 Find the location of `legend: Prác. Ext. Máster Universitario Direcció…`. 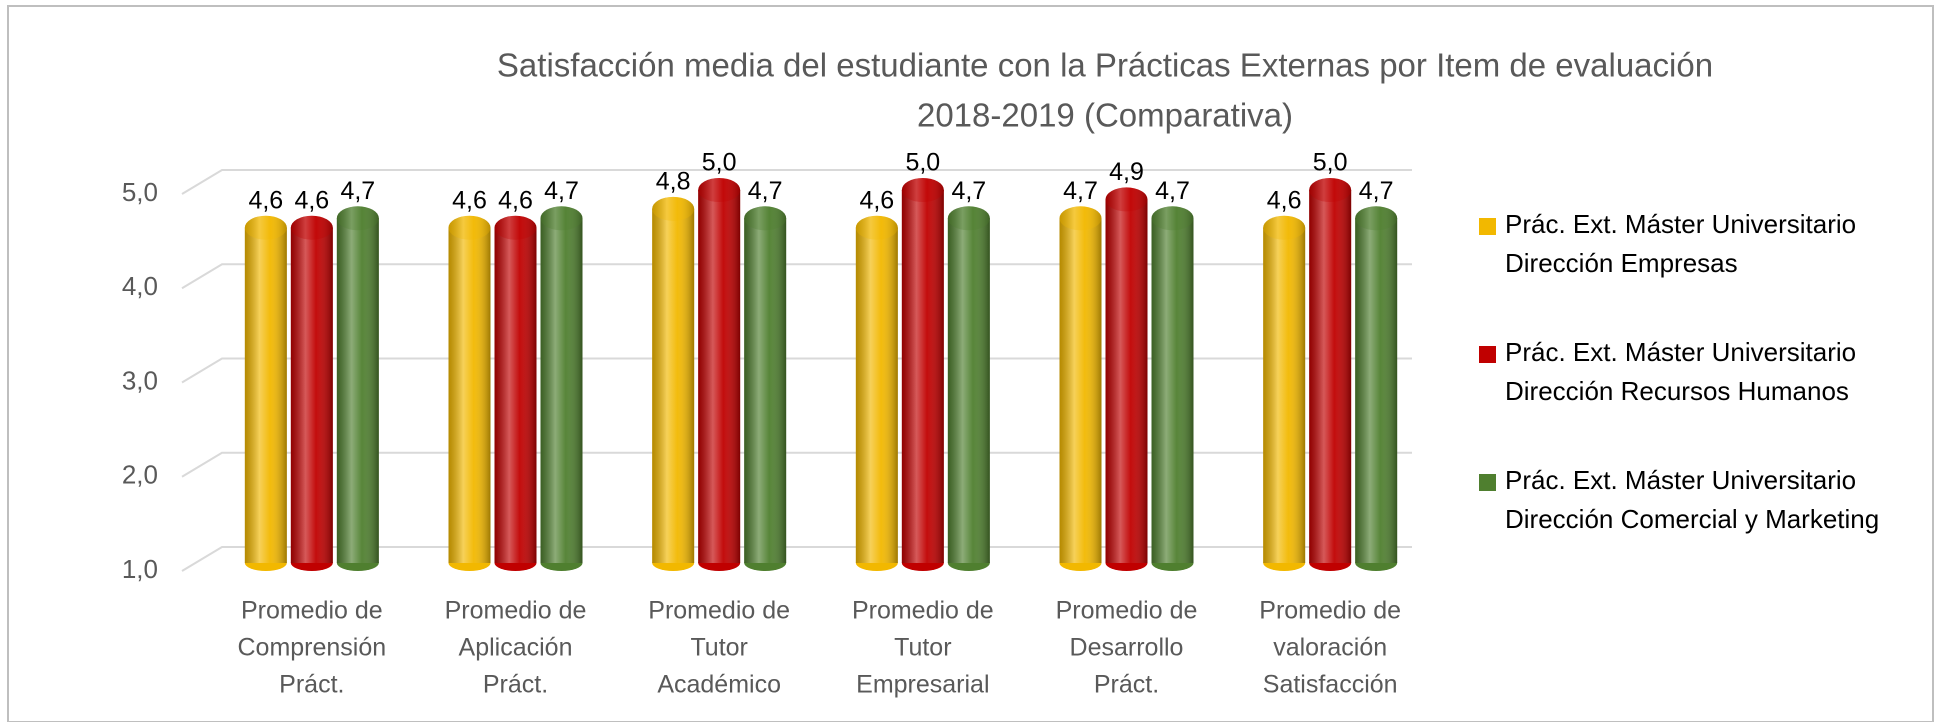

legend: Prác. Ext. Máster Universitario Direcció… is located at coordinates (1695, 397).